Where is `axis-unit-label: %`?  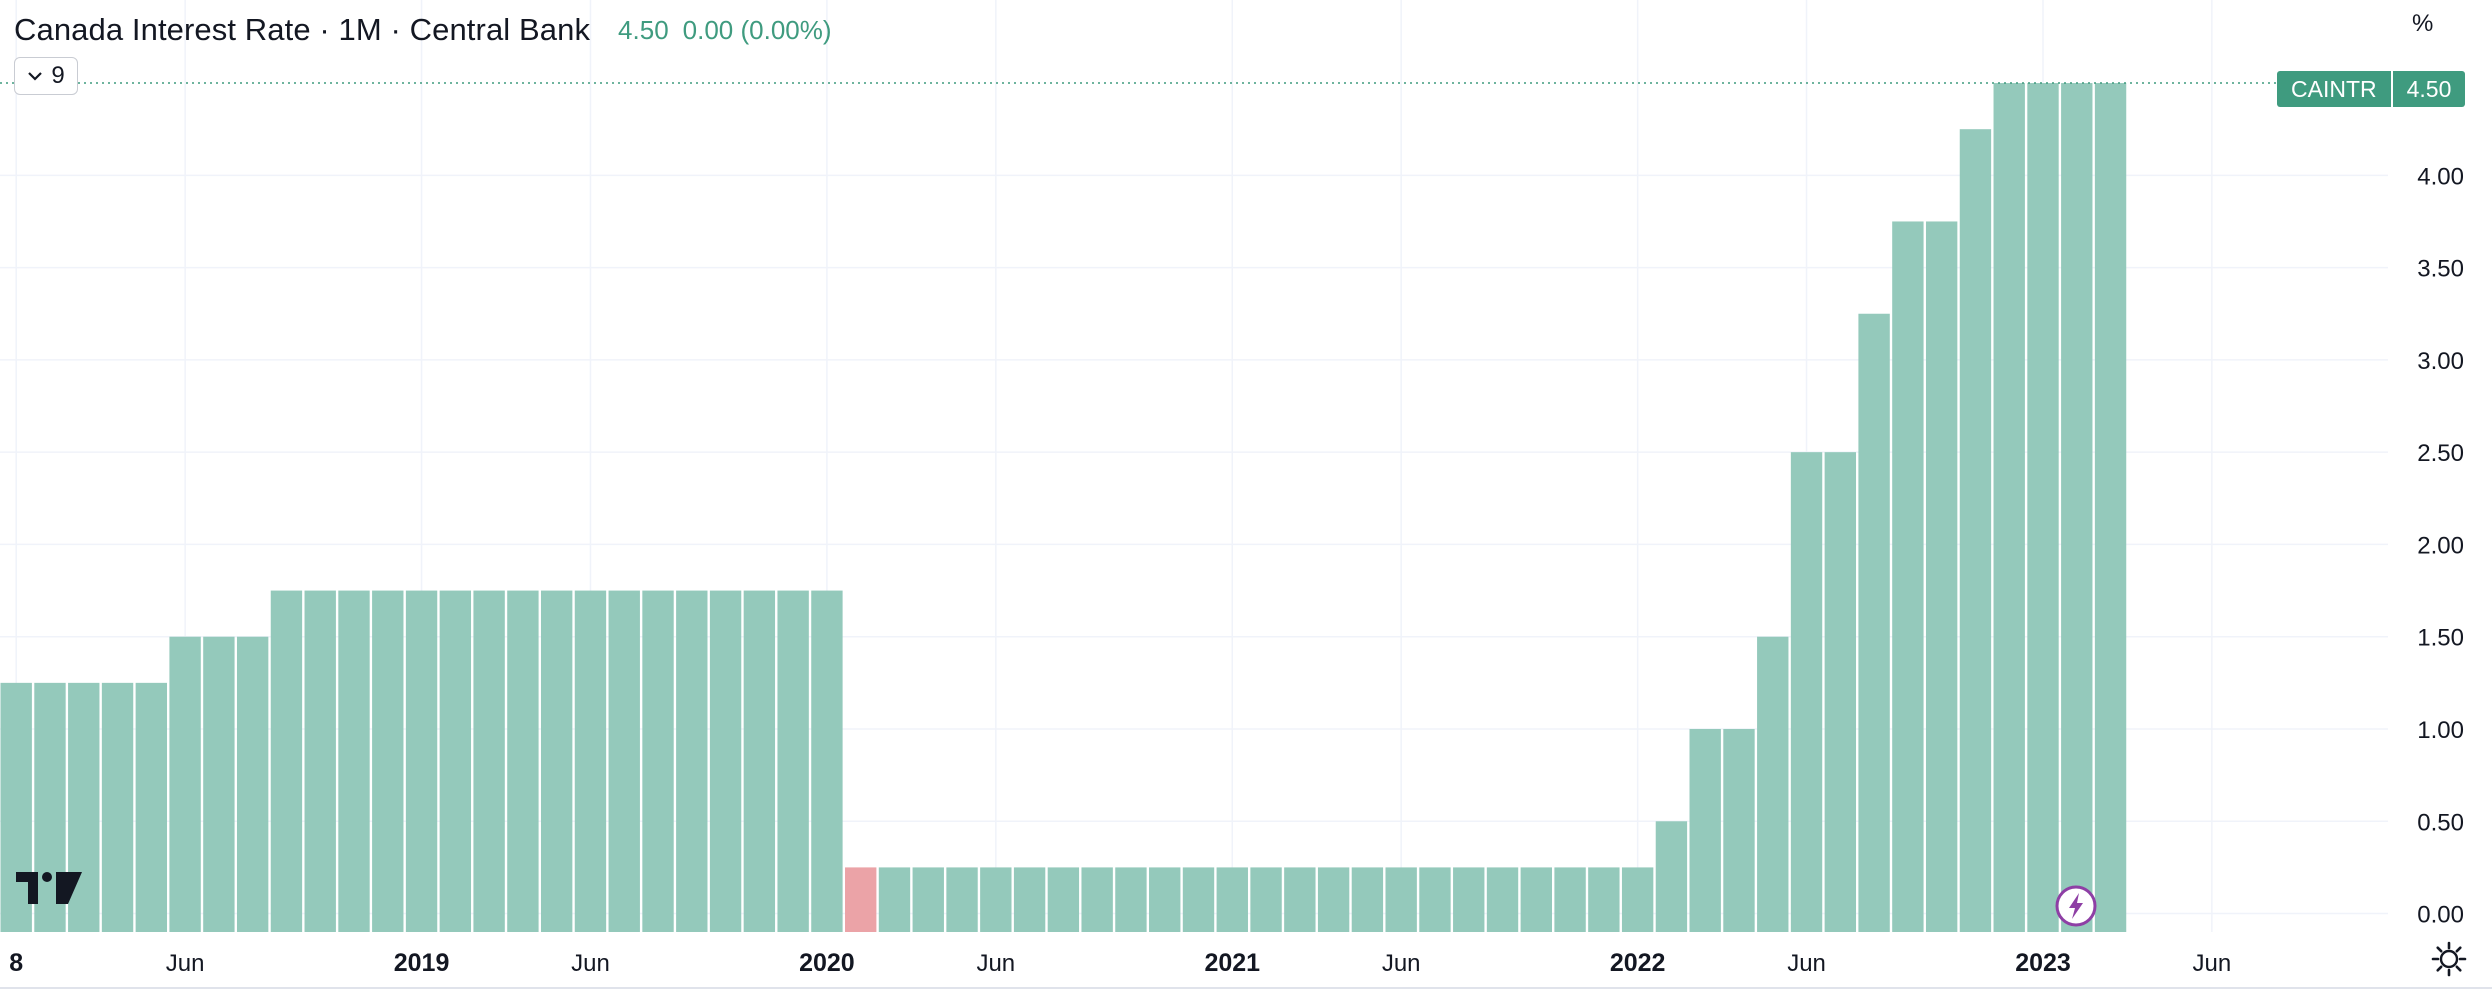
axis-unit-label: % is located at coordinates (2423, 23).